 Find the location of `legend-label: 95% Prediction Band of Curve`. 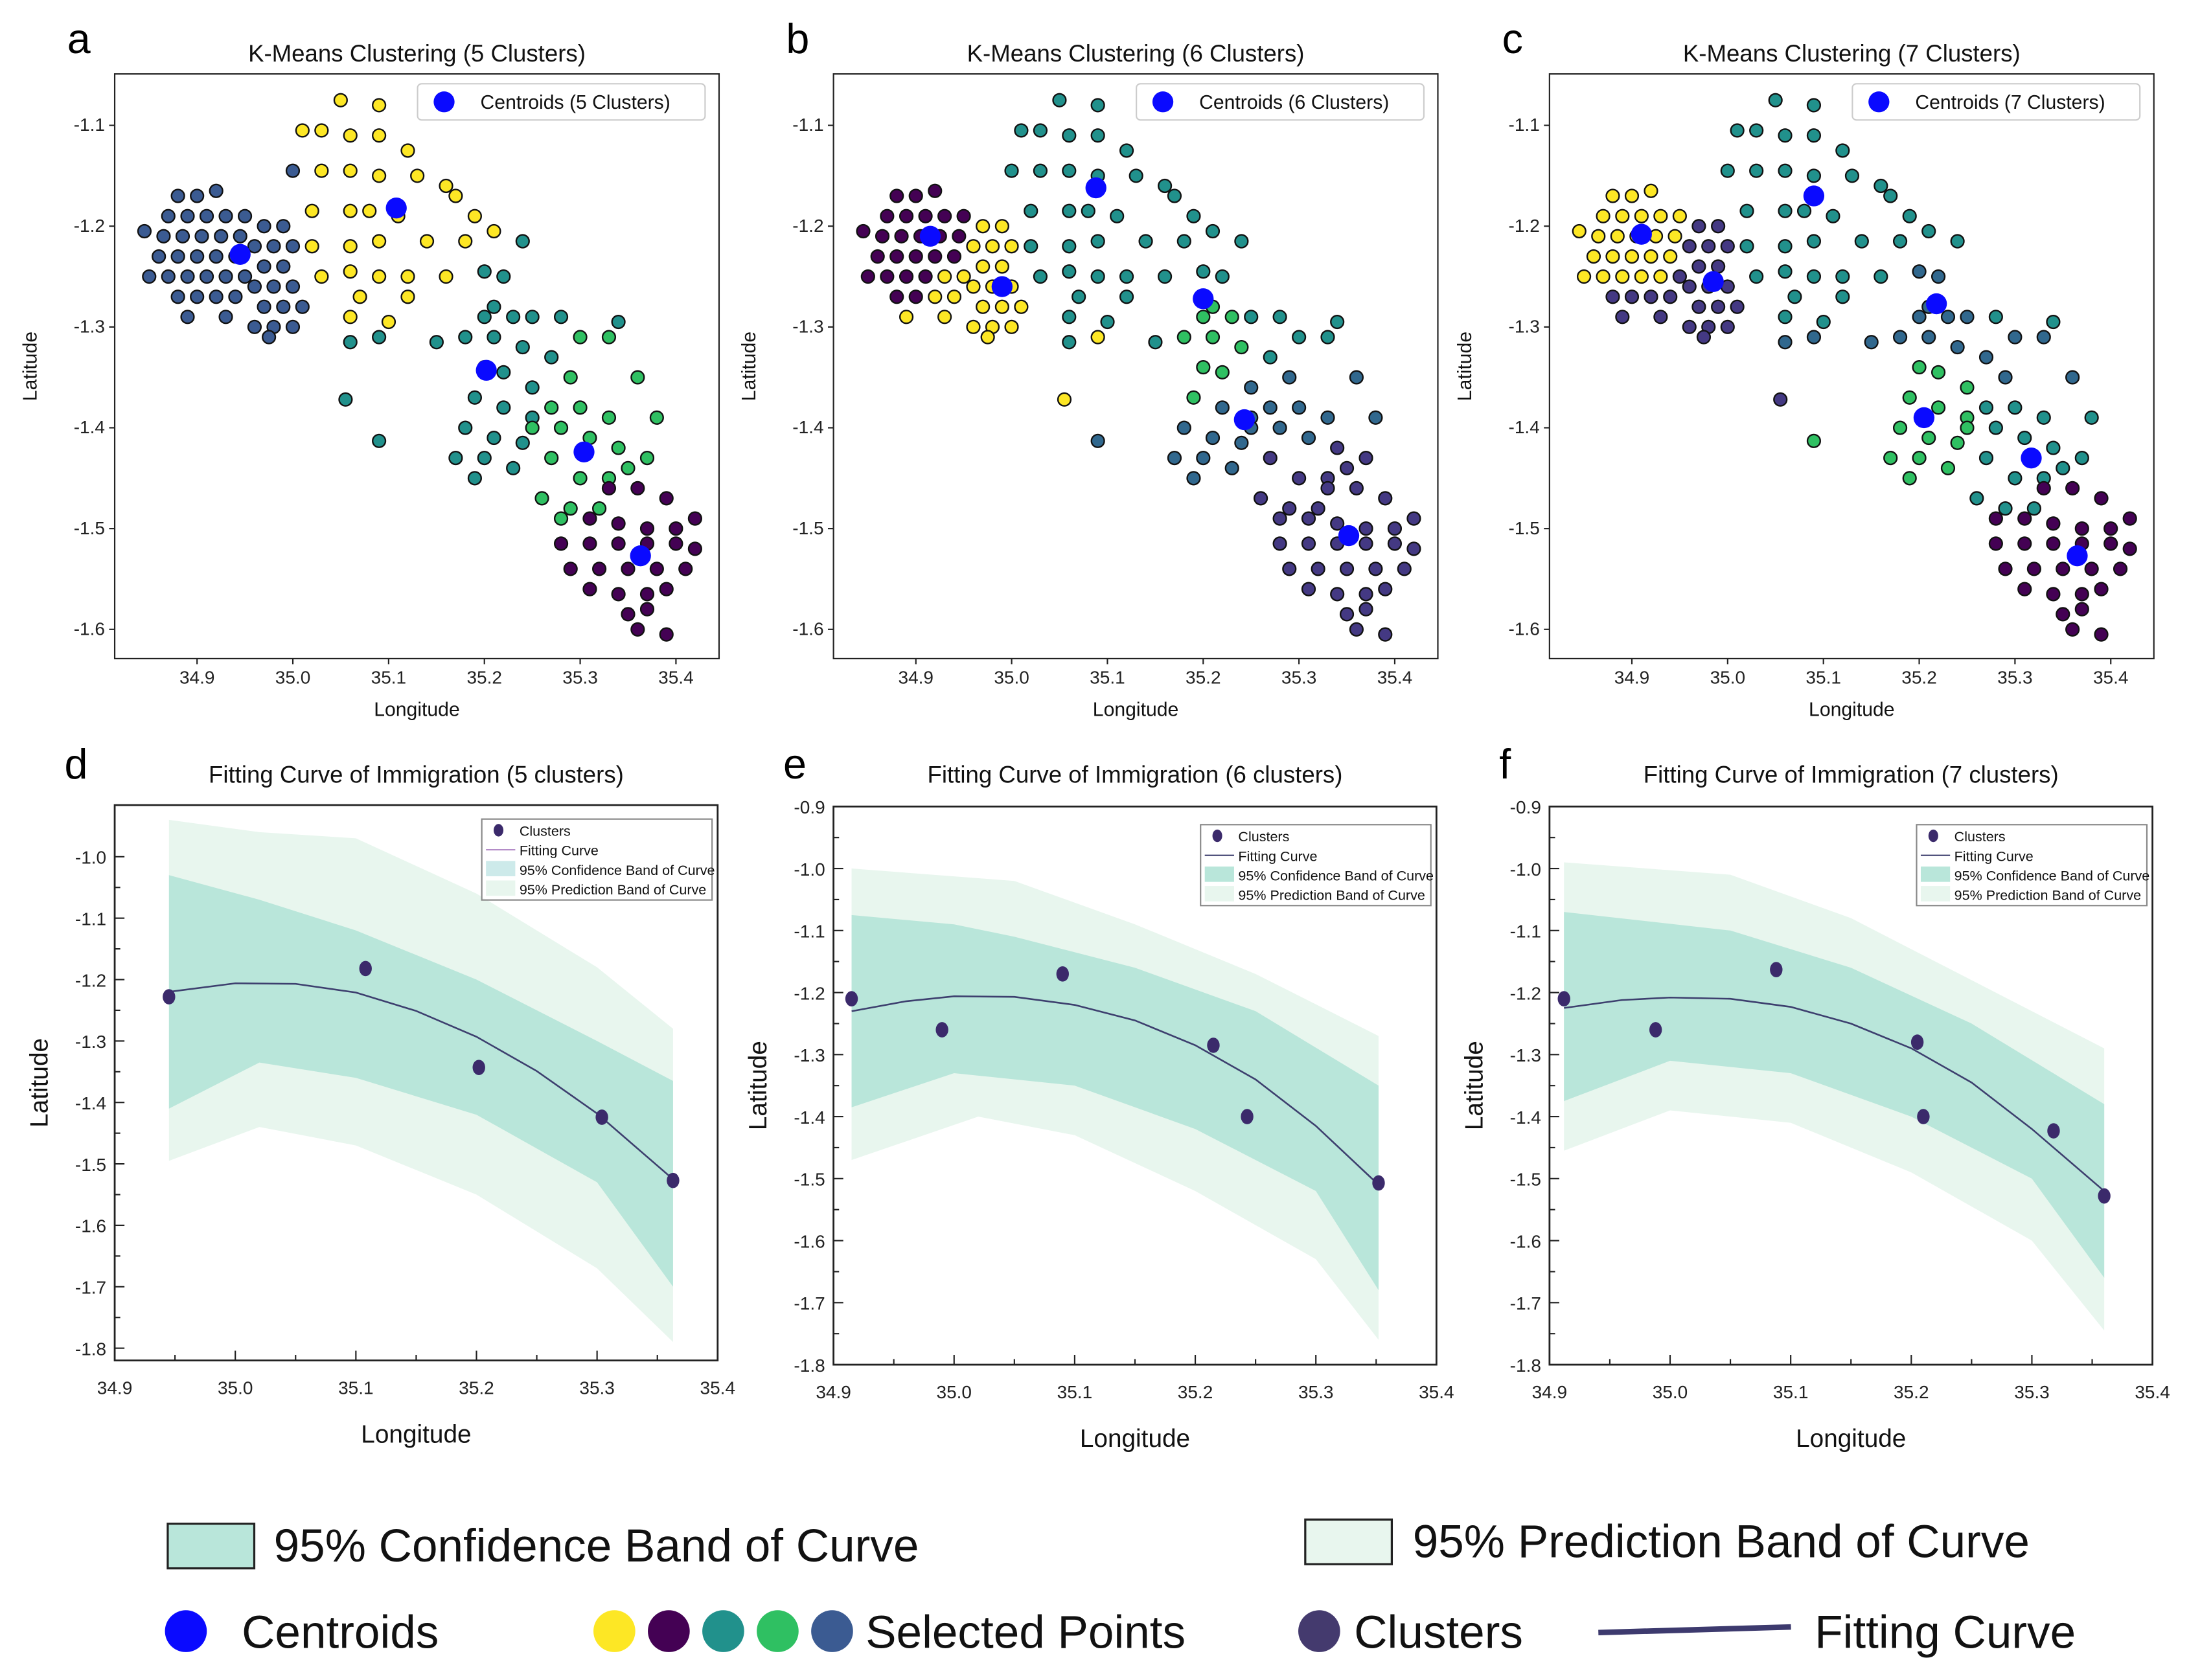

legend-label: 95% Prediction Band of Curve is located at coordinates (1332, 896).